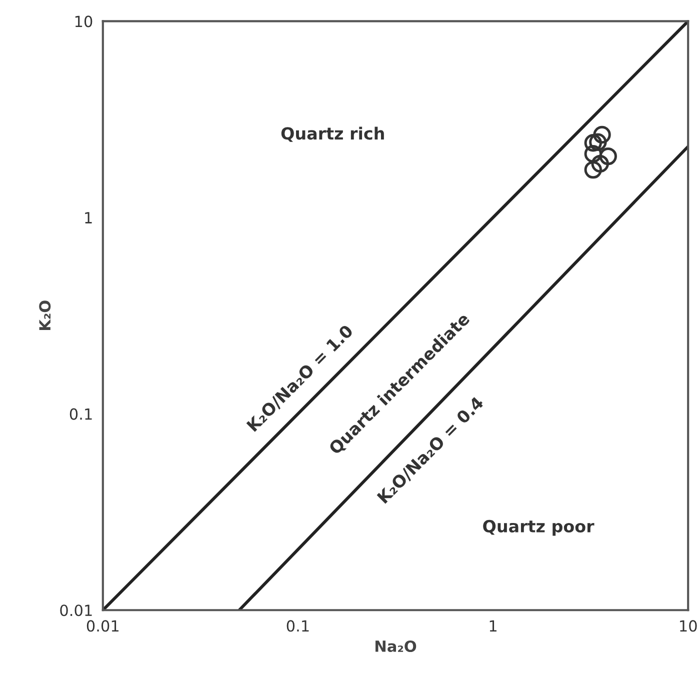  What do you see at coordinates (297, 626) in the screenshot?
I see `x-tick-label: 0.1` at bounding box center [297, 626].